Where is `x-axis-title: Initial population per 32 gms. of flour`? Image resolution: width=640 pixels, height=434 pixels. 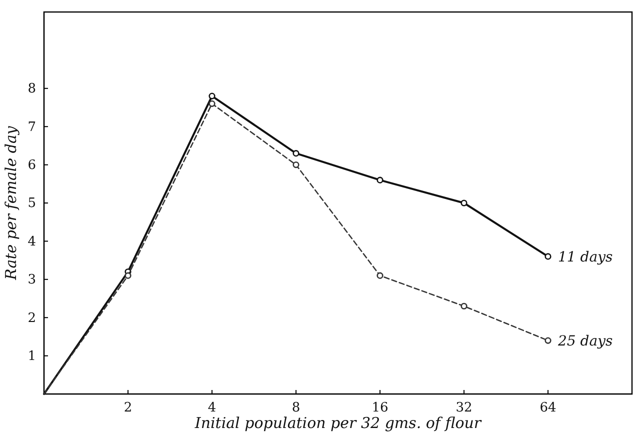 x-axis-title: Initial population per 32 gms. of flour is located at coordinates (338, 423).